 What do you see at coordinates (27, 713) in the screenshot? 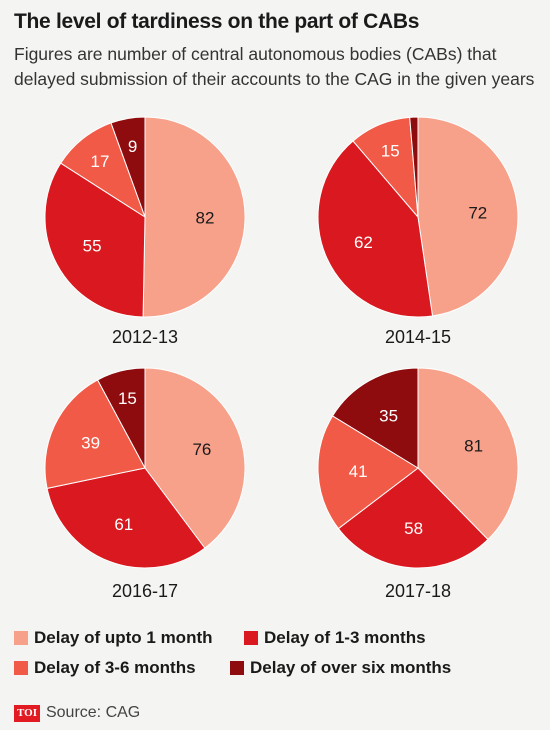
I see `toi-logo: TOI` at bounding box center [27, 713].